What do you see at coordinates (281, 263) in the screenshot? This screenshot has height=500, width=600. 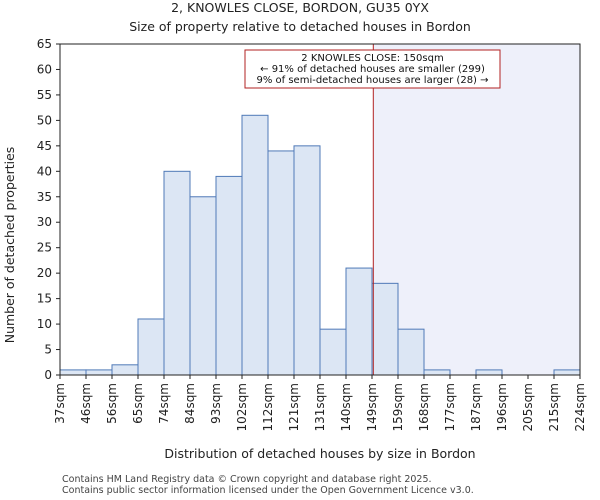 I see `bar-112sqm` at bounding box center [281, 263].